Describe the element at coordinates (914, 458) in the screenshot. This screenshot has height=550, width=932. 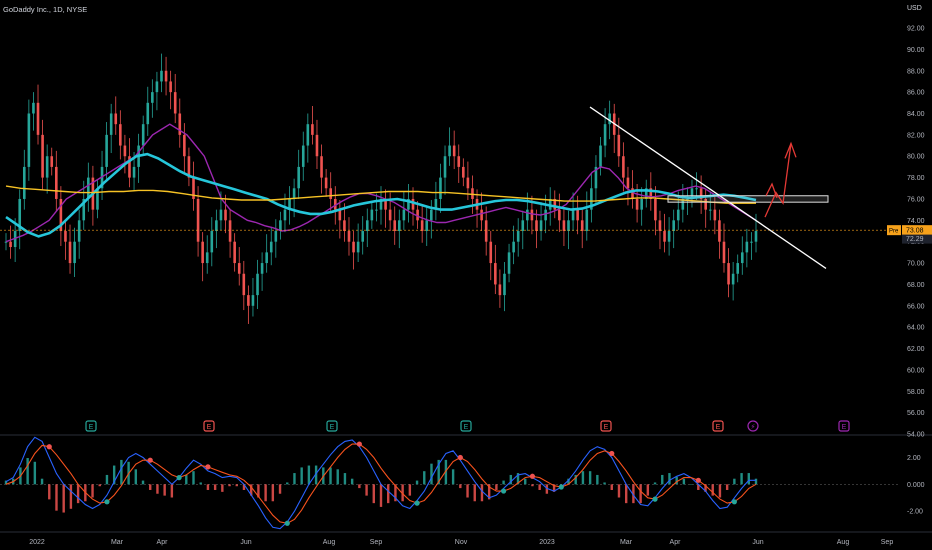
I see `macd-tick-label: 2.00` at that location.